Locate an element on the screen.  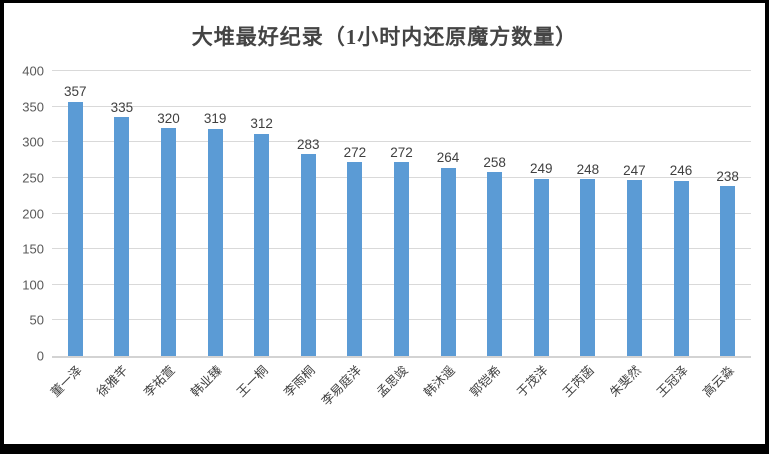
bar-value-label: 248 is located at coordinates (588, 169).